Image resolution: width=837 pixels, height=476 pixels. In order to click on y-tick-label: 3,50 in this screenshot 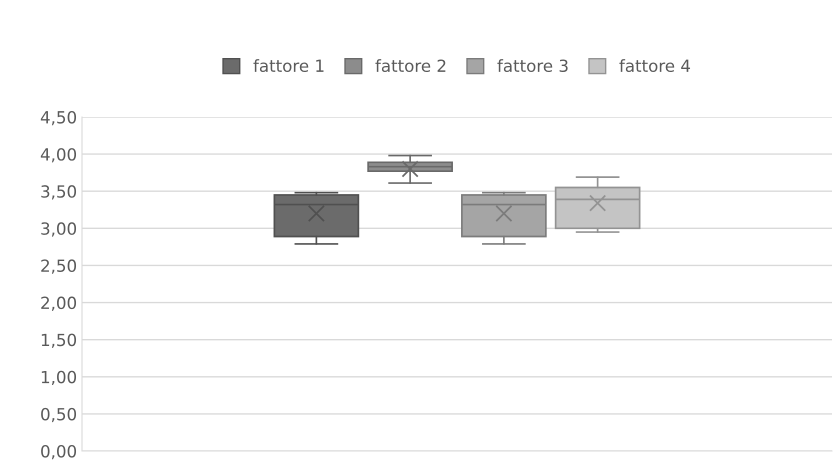, I will do `click(58, 192)`.